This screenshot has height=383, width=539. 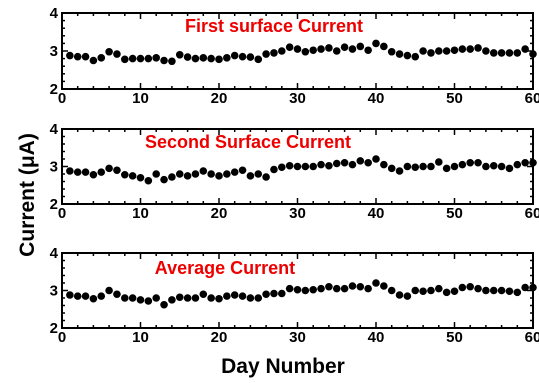 What do you see at coordinates (376, 213) in the screenshot?
I see `x-tick-label: 40` at bounding box center [376, 213].